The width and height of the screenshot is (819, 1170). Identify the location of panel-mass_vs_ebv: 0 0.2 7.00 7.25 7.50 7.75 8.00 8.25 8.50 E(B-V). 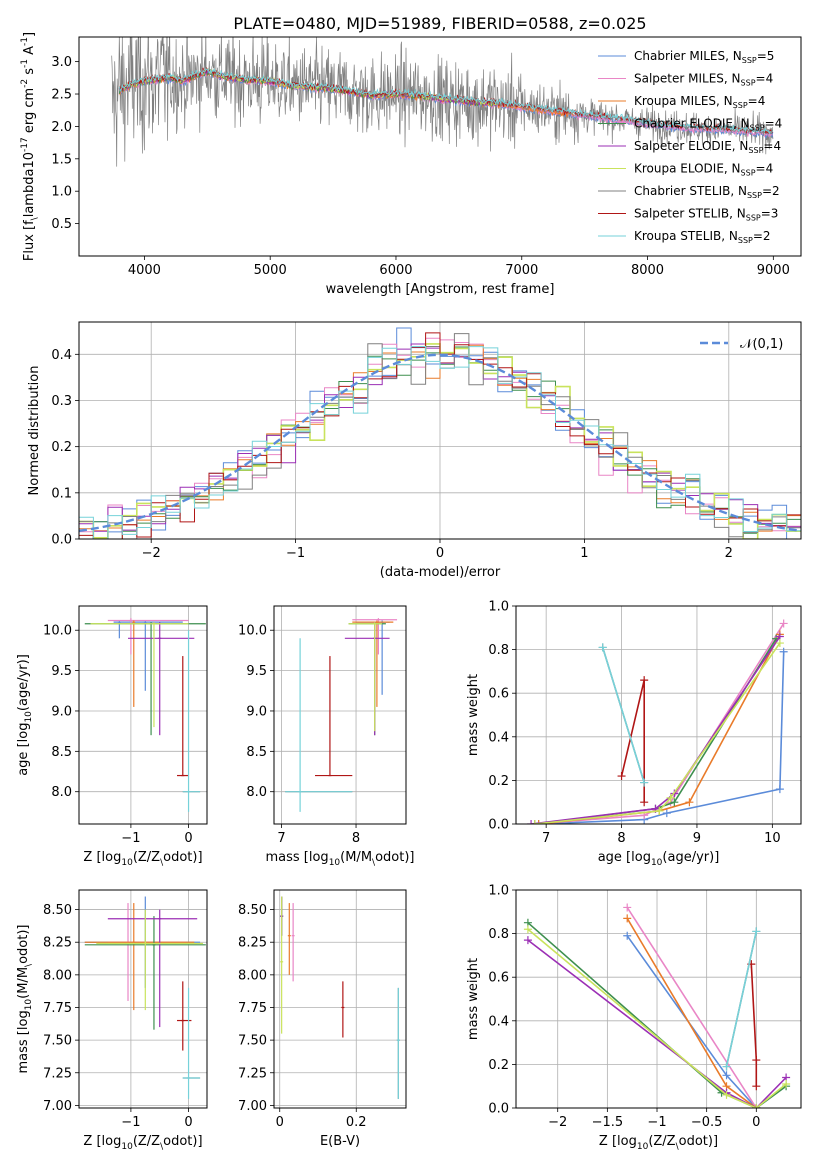
(322, 1019).